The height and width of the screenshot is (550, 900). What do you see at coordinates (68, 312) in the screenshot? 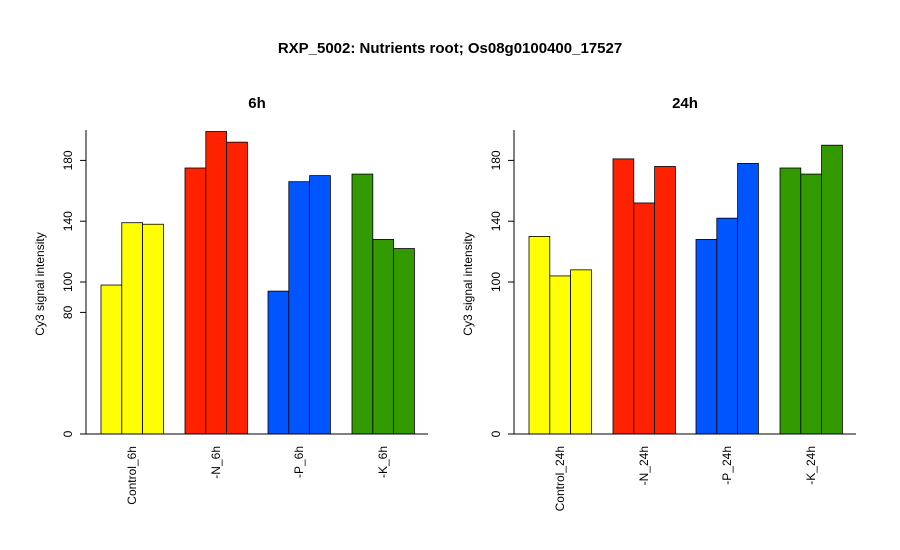
I see `y-tick-label: 80` at bounding box center [68, 312].